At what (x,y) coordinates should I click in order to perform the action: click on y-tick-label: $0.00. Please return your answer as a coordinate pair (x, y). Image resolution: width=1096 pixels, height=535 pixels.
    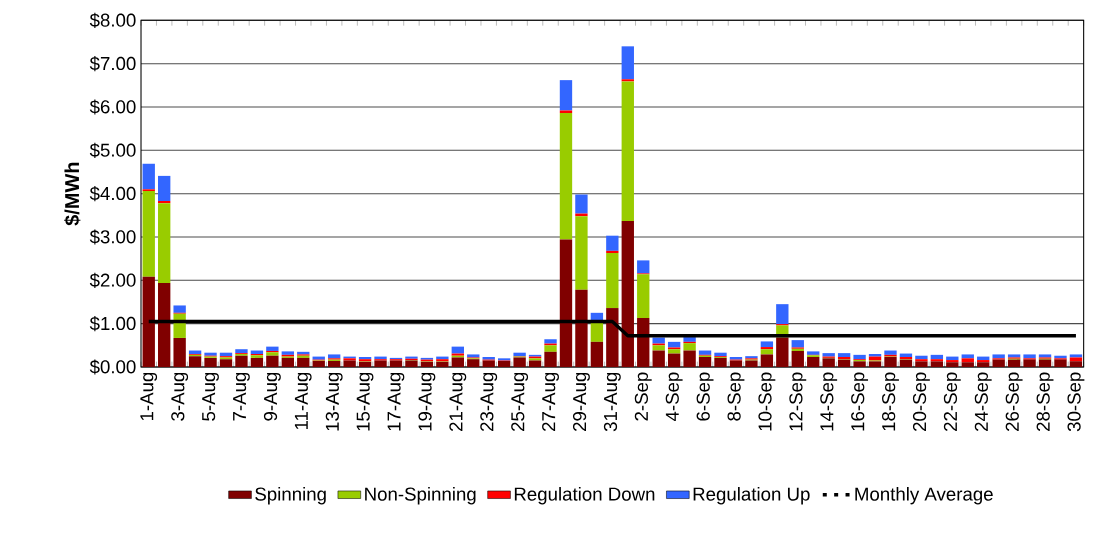
    Looking at the image, I should click on (112, 367).